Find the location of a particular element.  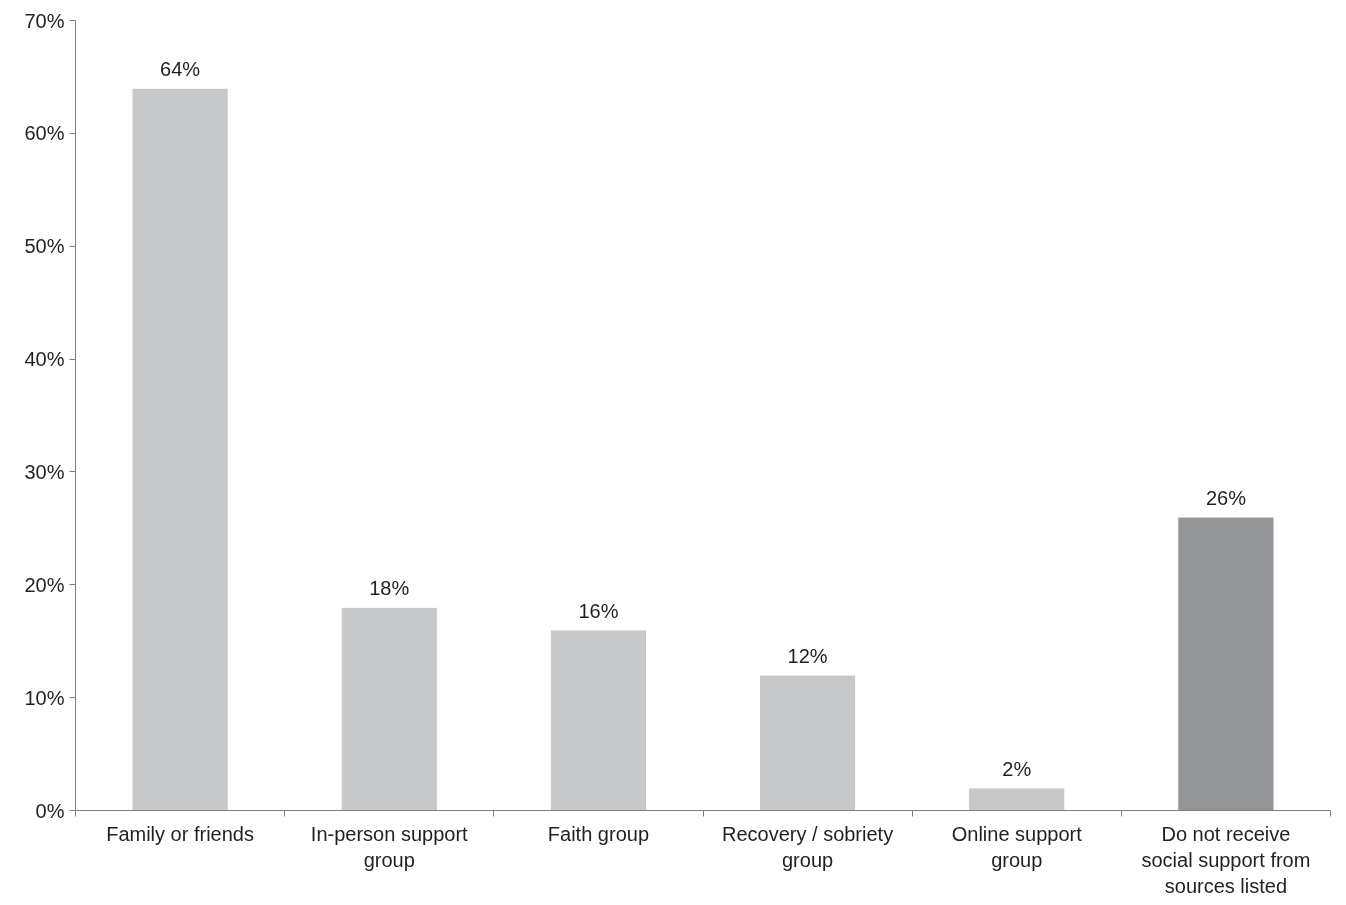

data-label: 2% is located at coordinates (1017, 768).